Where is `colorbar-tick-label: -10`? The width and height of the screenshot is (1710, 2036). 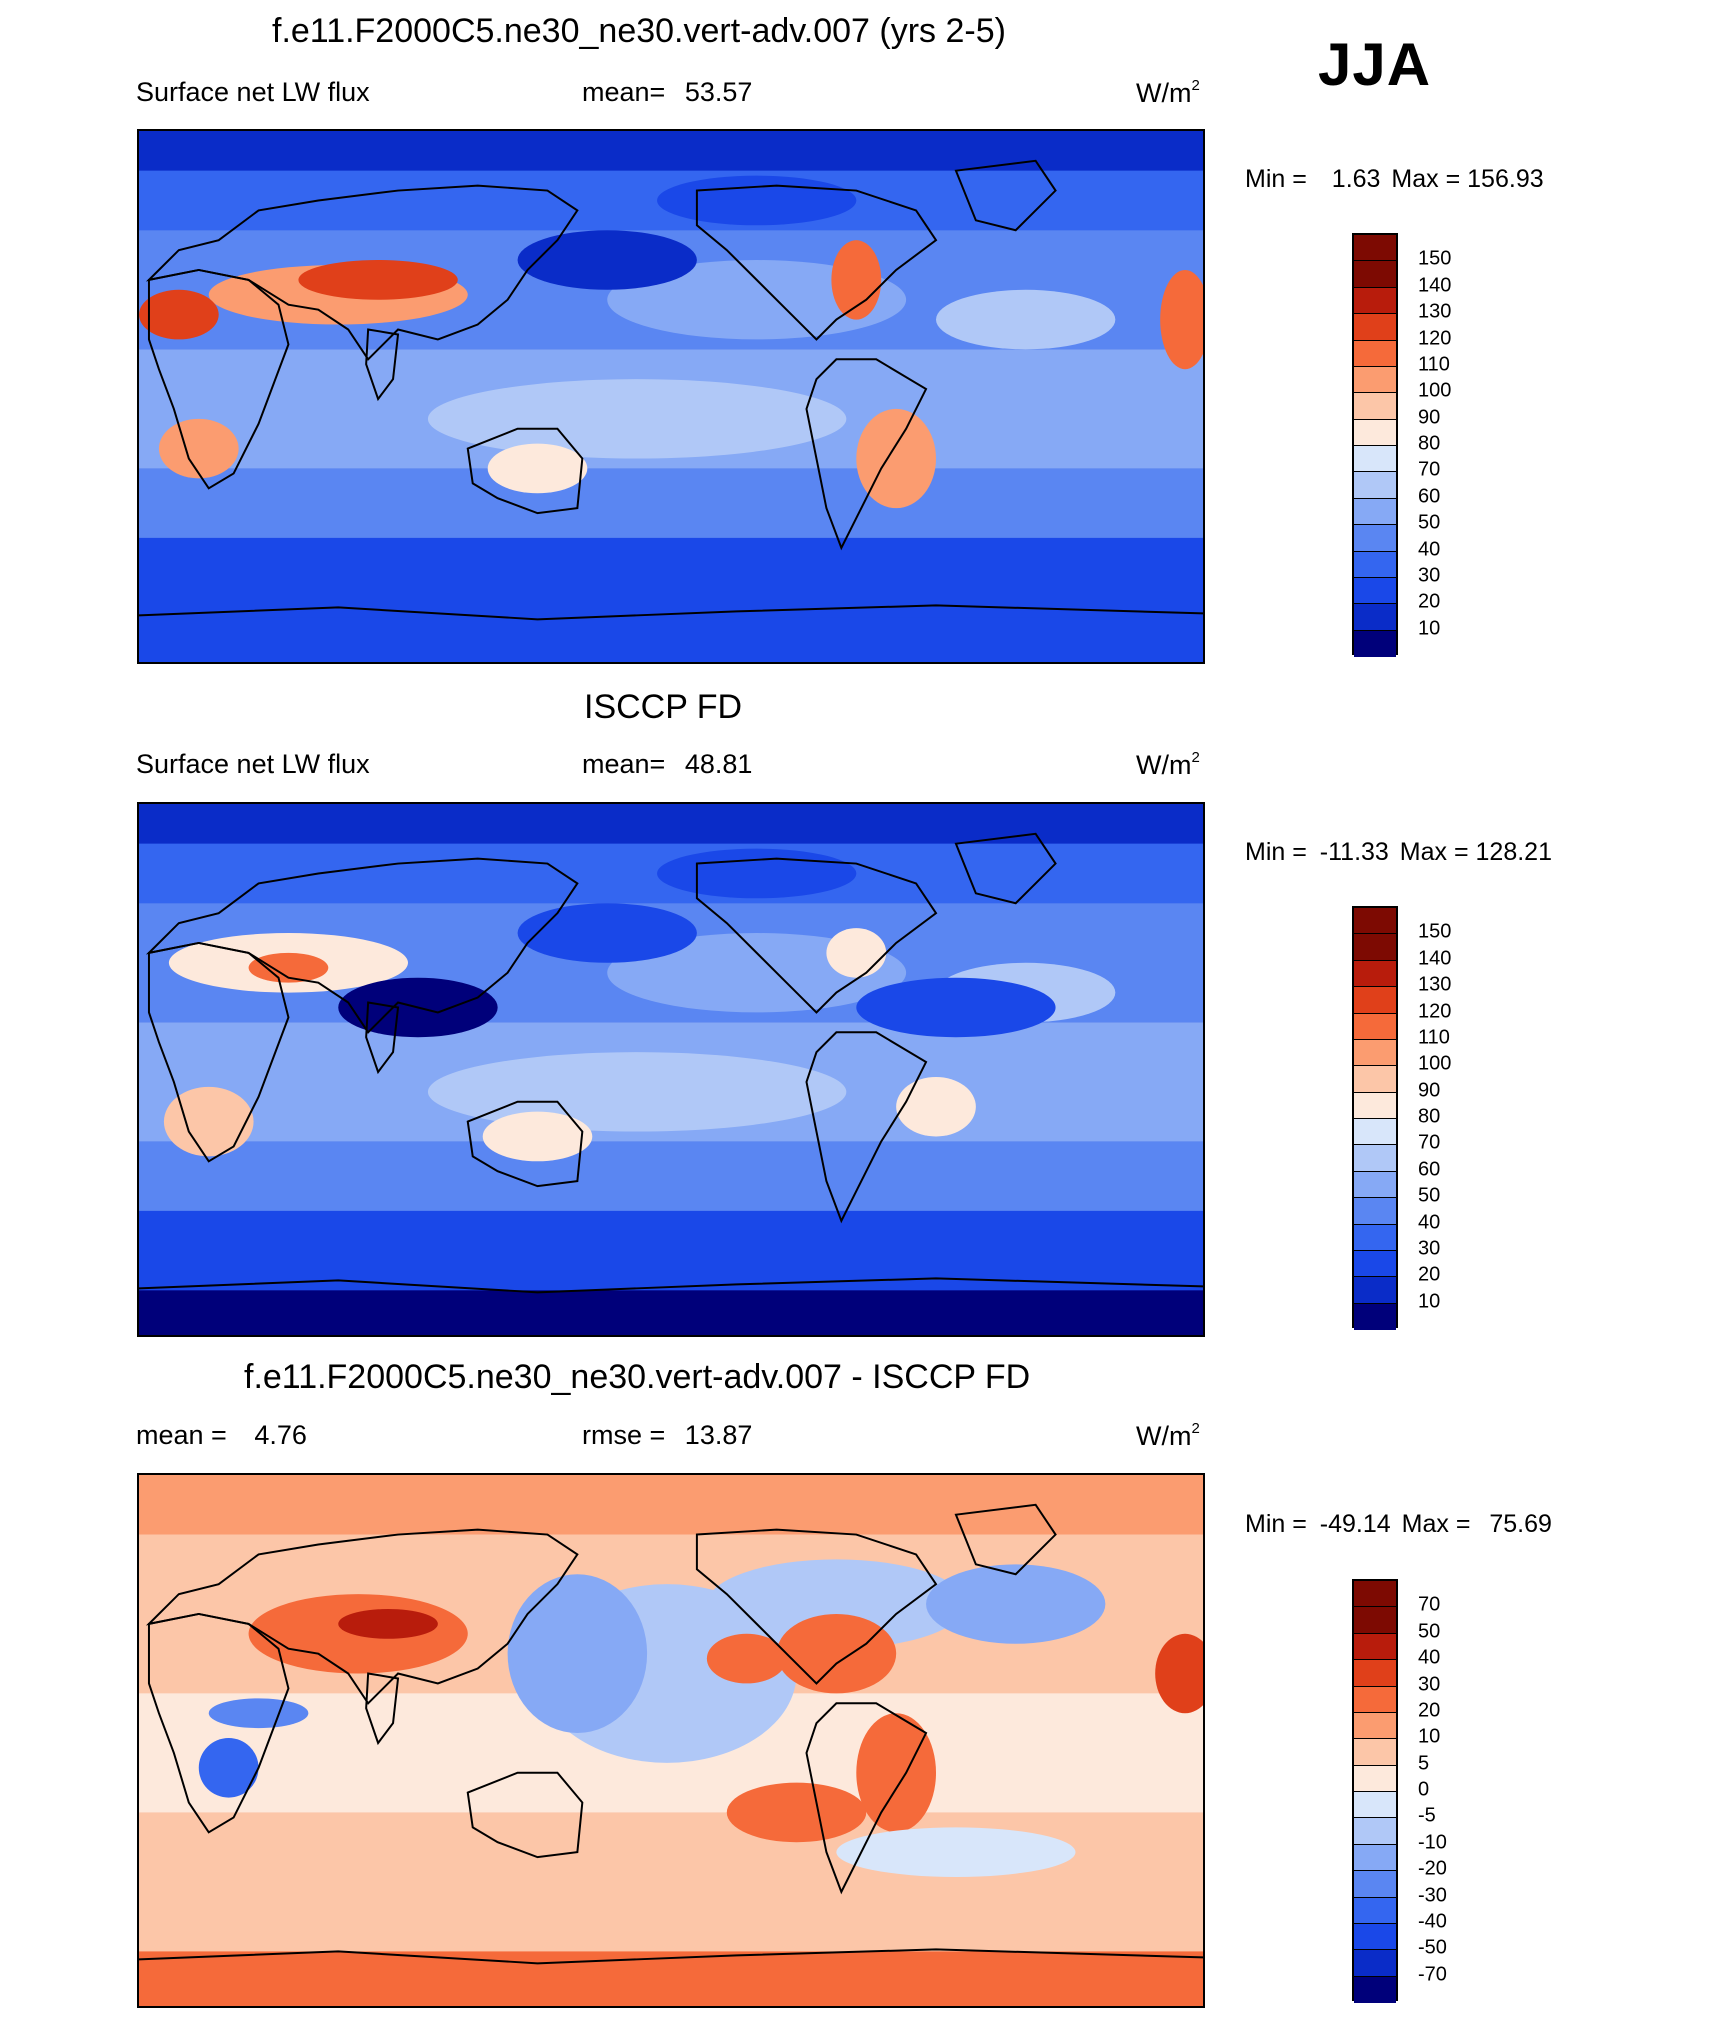 colorbar-tick-label: -10 is located at coordinates (1432, 1842).